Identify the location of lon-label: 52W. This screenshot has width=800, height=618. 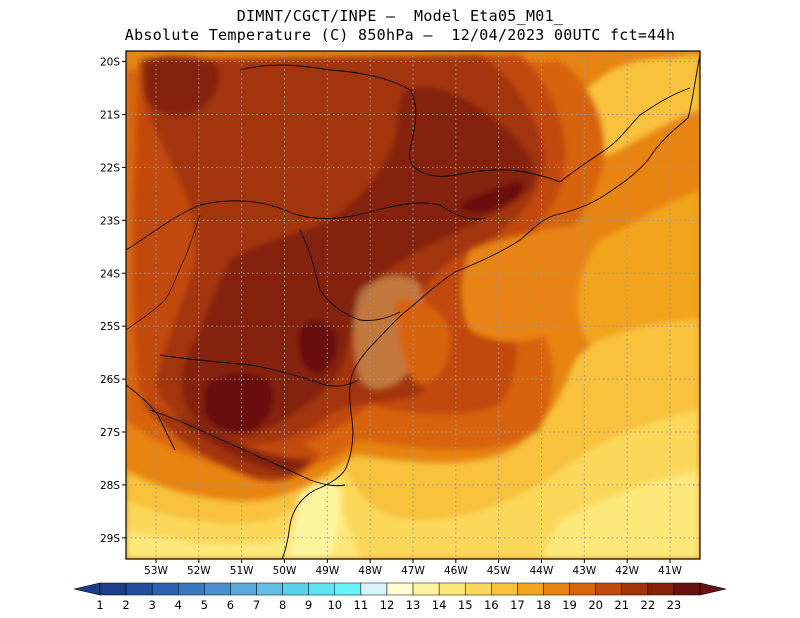
(199, 571).